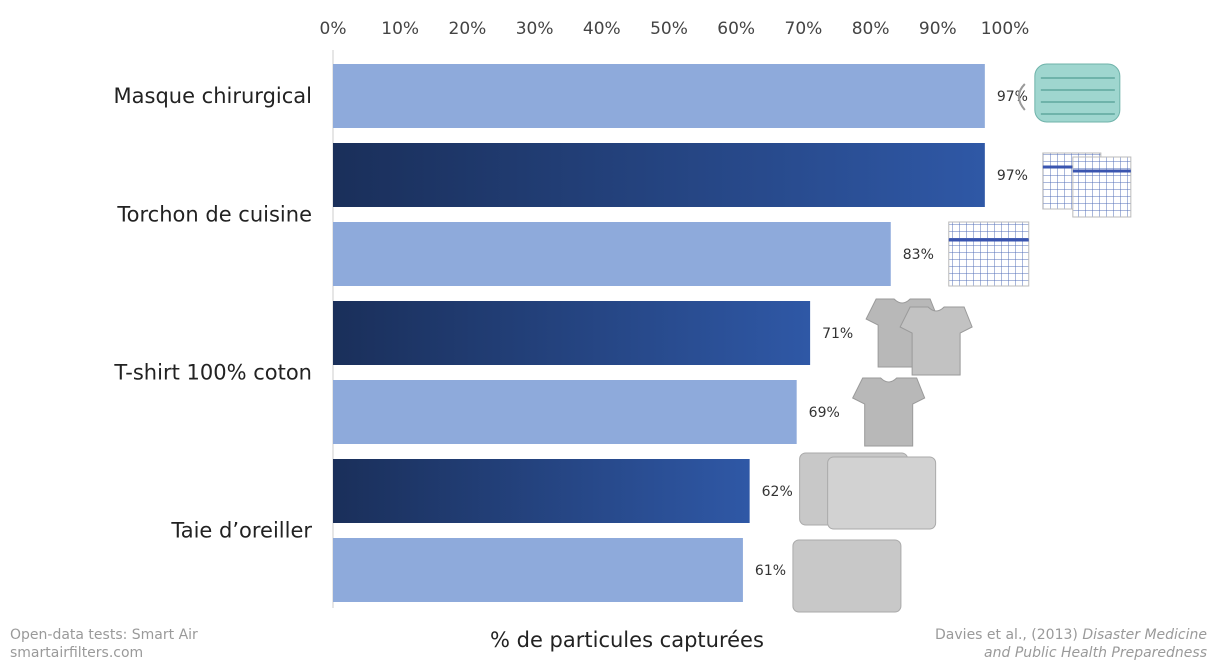  What do you see at coordinates (847, 576) in the screenshot?
I see `pillowcase-image` at bounding box center [847, 576].